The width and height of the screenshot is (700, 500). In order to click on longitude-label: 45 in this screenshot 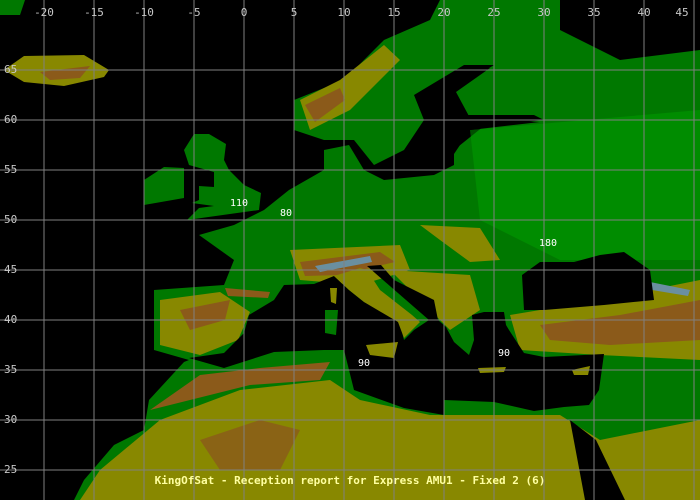, I will do `click(681, 12)`.